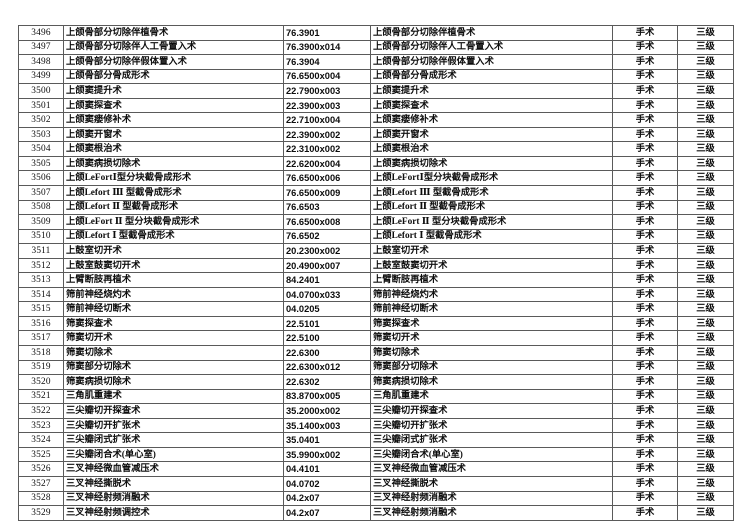  I want to click on cell-name: 上颌骨部分骨成形术, so click(173, 76).